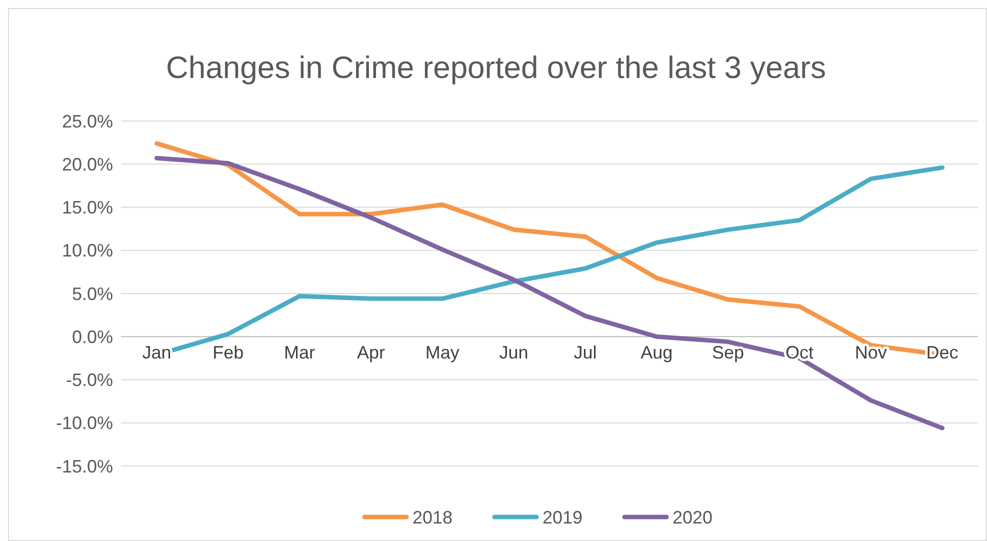  Describe the element at coordinates (370, 352) in the screenshot. I see `x-tick-label: Apr` at that location.